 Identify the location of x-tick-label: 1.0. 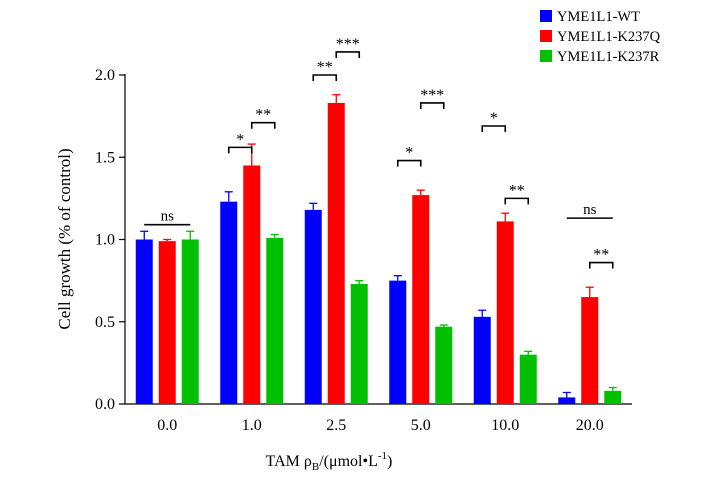
(252, 425).